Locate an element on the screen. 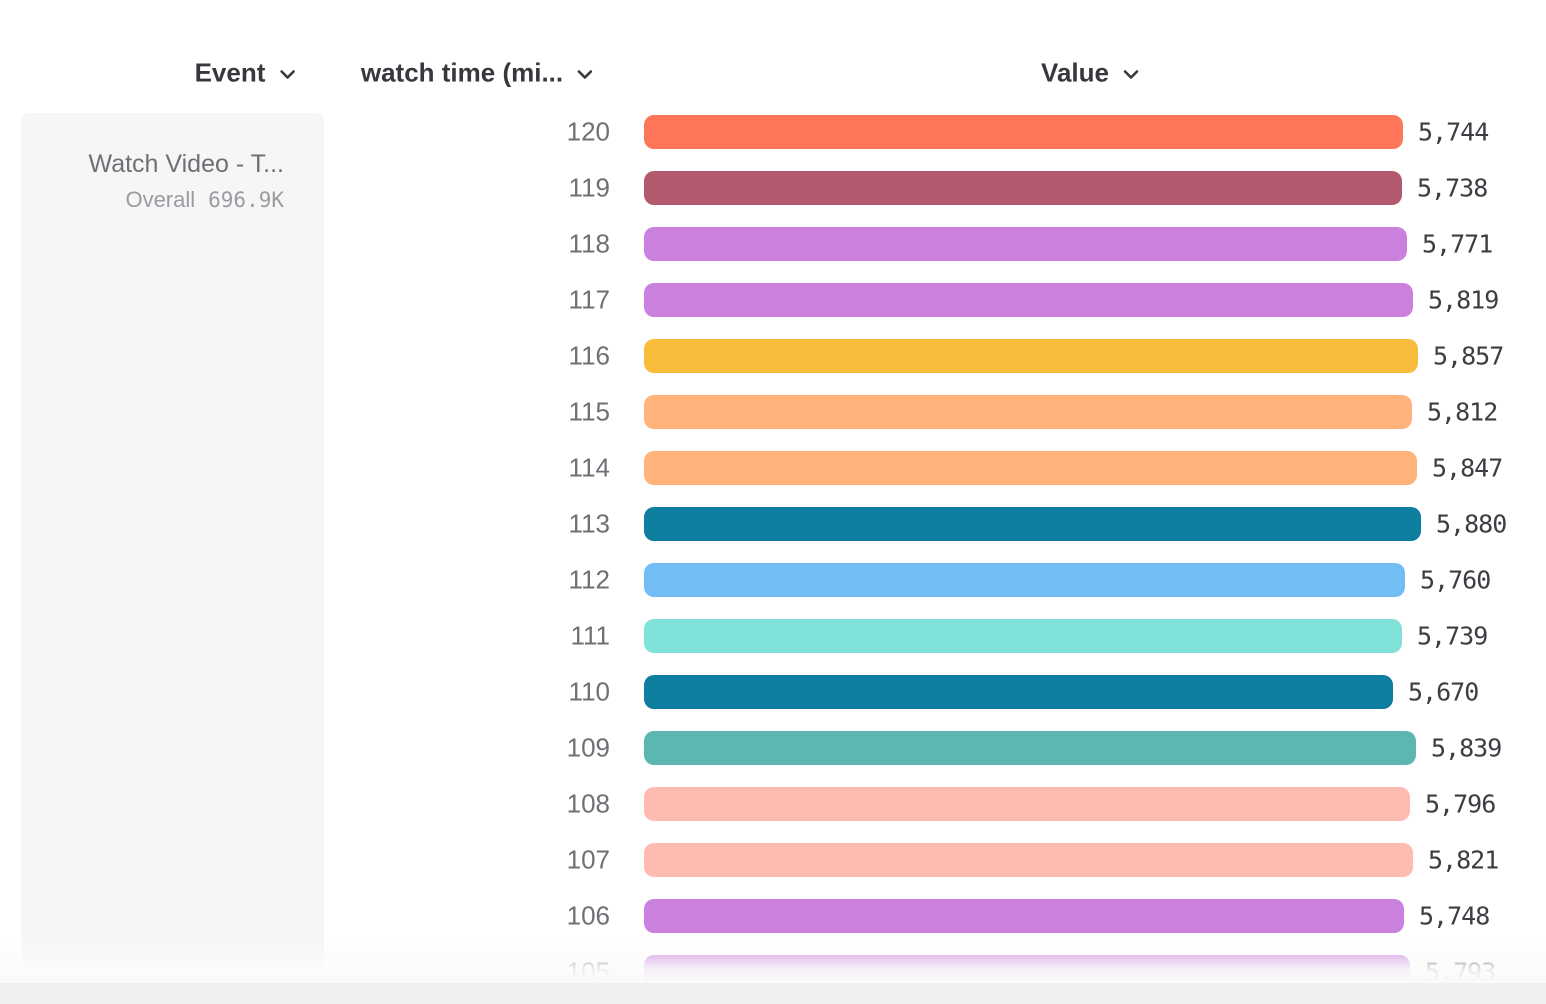  event-column-header: Event is located at coordinates (245, 73).